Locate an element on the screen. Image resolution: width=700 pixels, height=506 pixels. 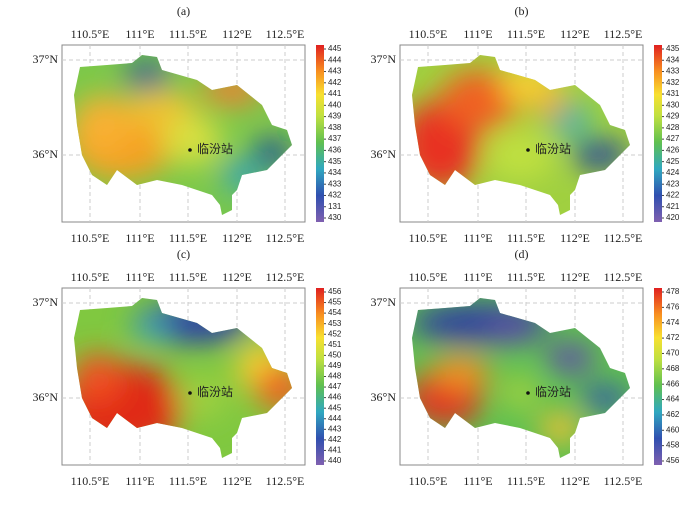
colorbar-label: 438 is located at coordinates (335, 127).